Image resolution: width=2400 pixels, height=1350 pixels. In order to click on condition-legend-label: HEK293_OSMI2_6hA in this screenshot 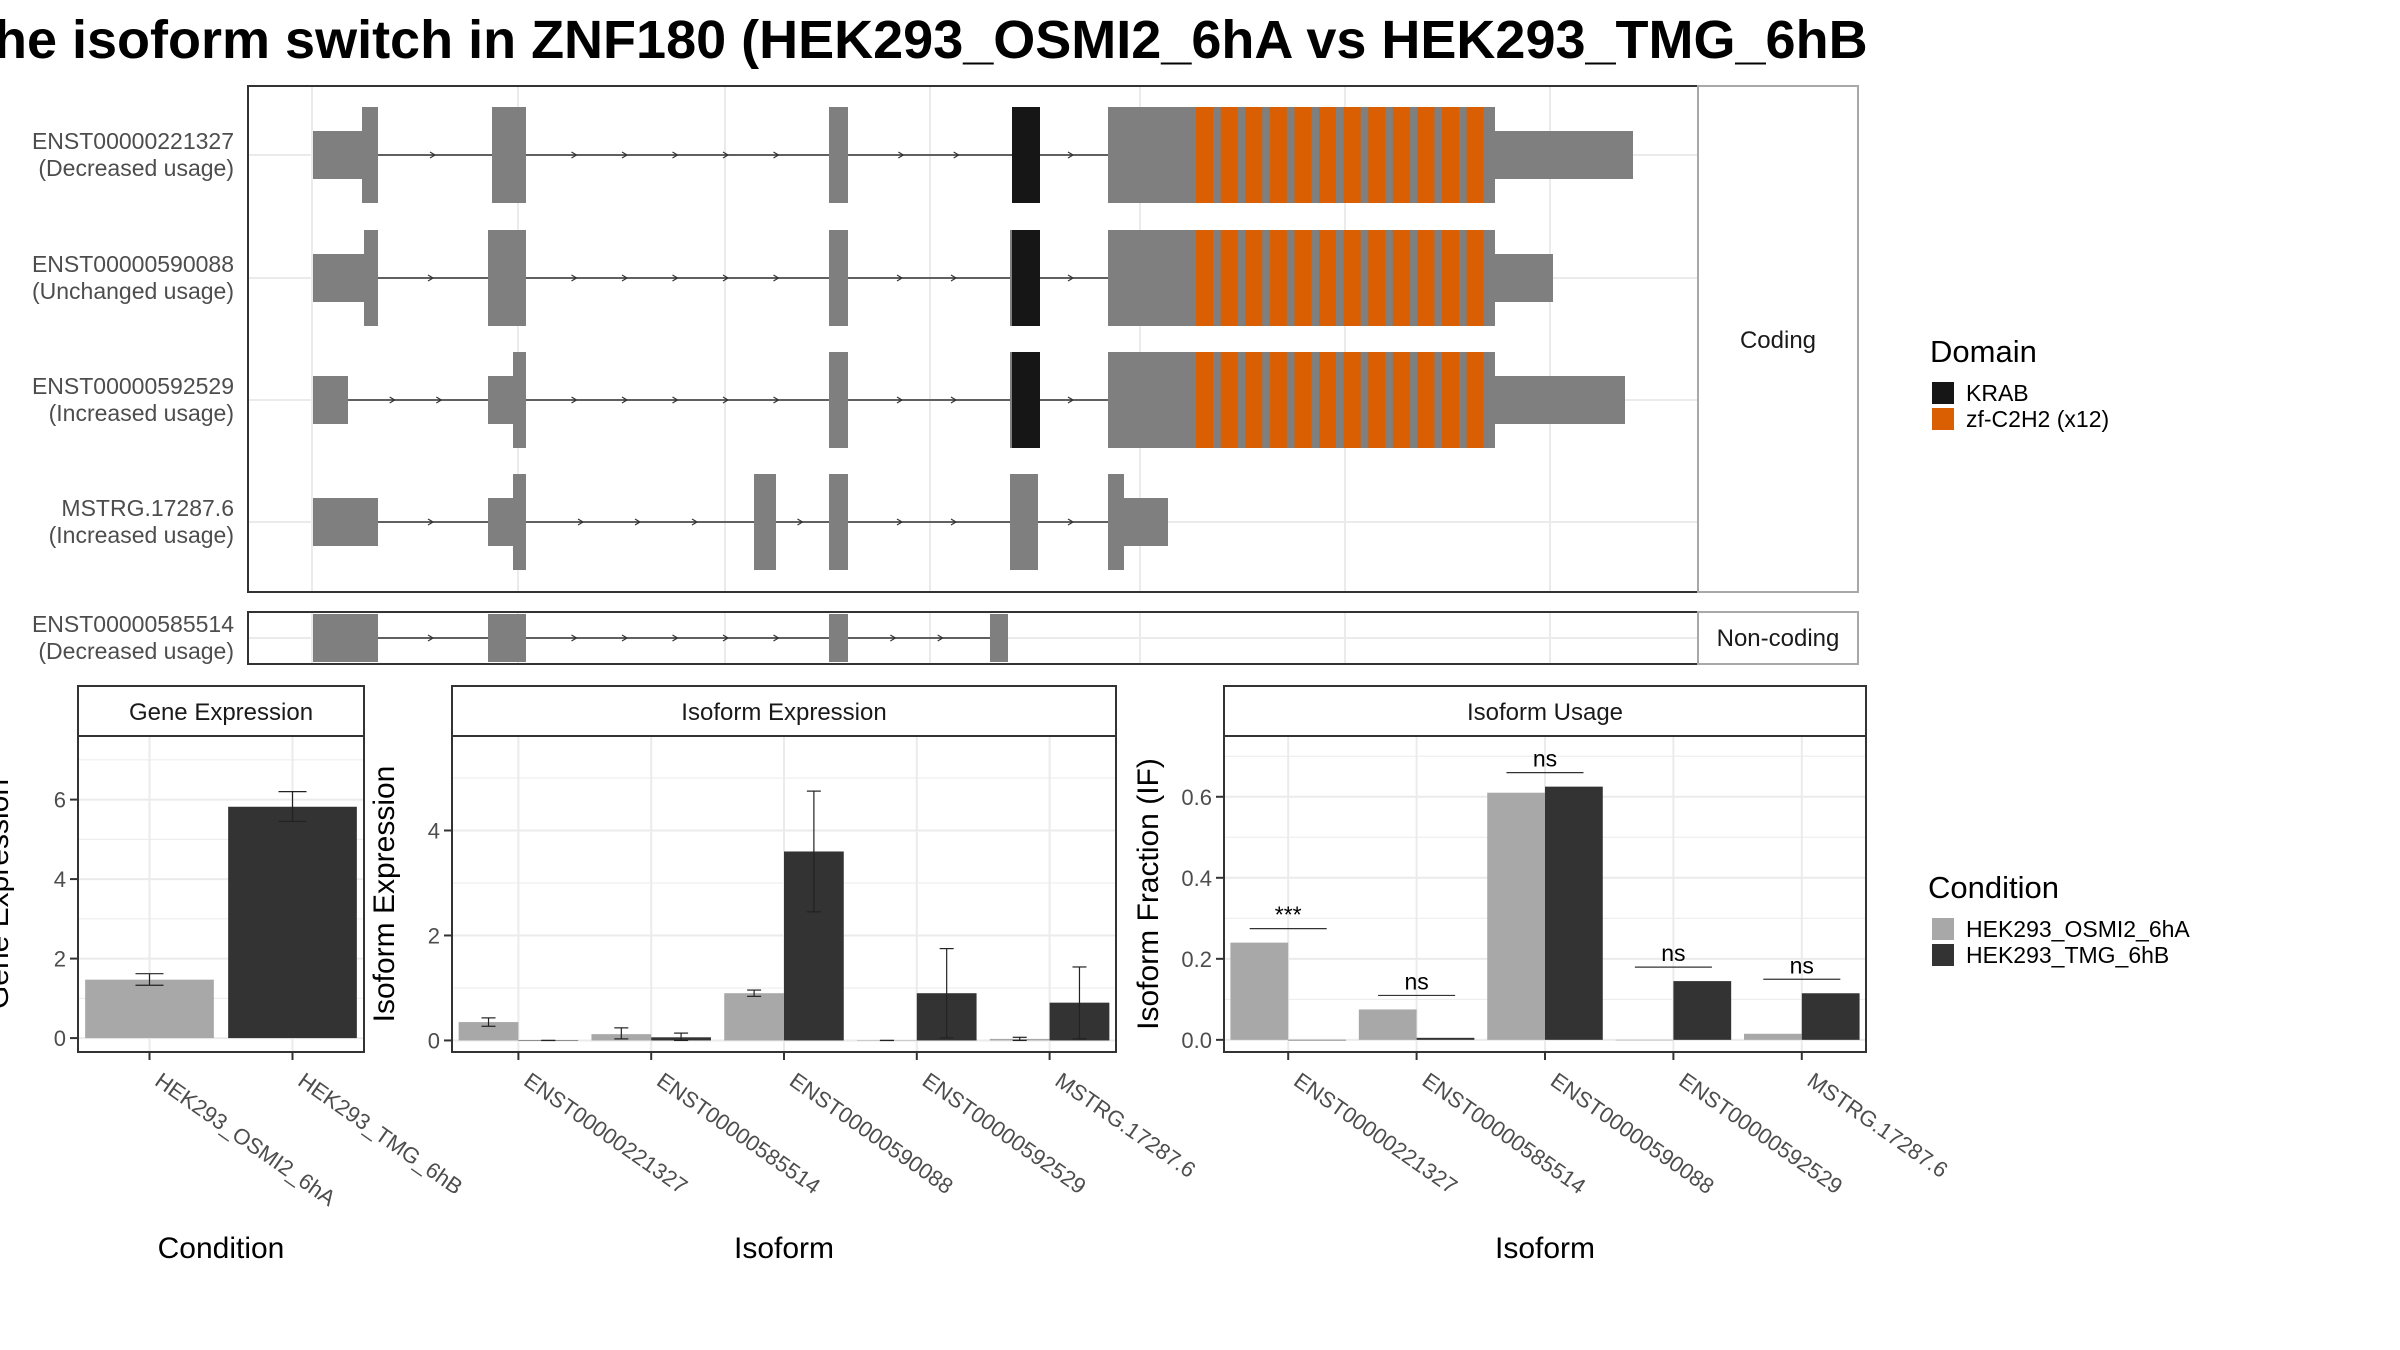, I will do `click(2078, 929)`.